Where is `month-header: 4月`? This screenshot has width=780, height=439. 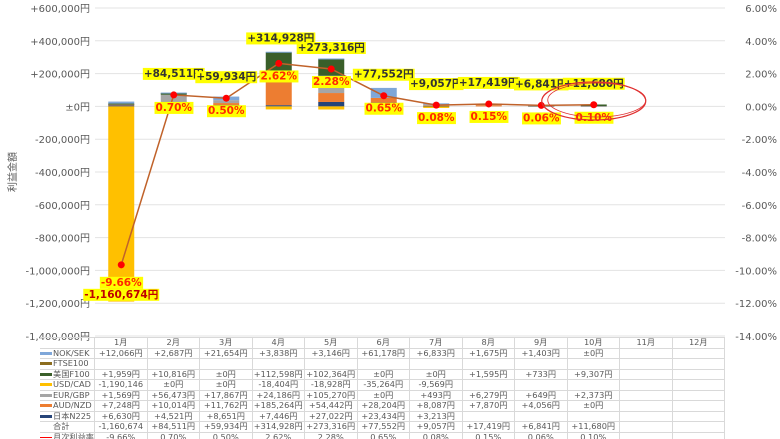 month-header: 4月 is located at coordinates (278, 343).